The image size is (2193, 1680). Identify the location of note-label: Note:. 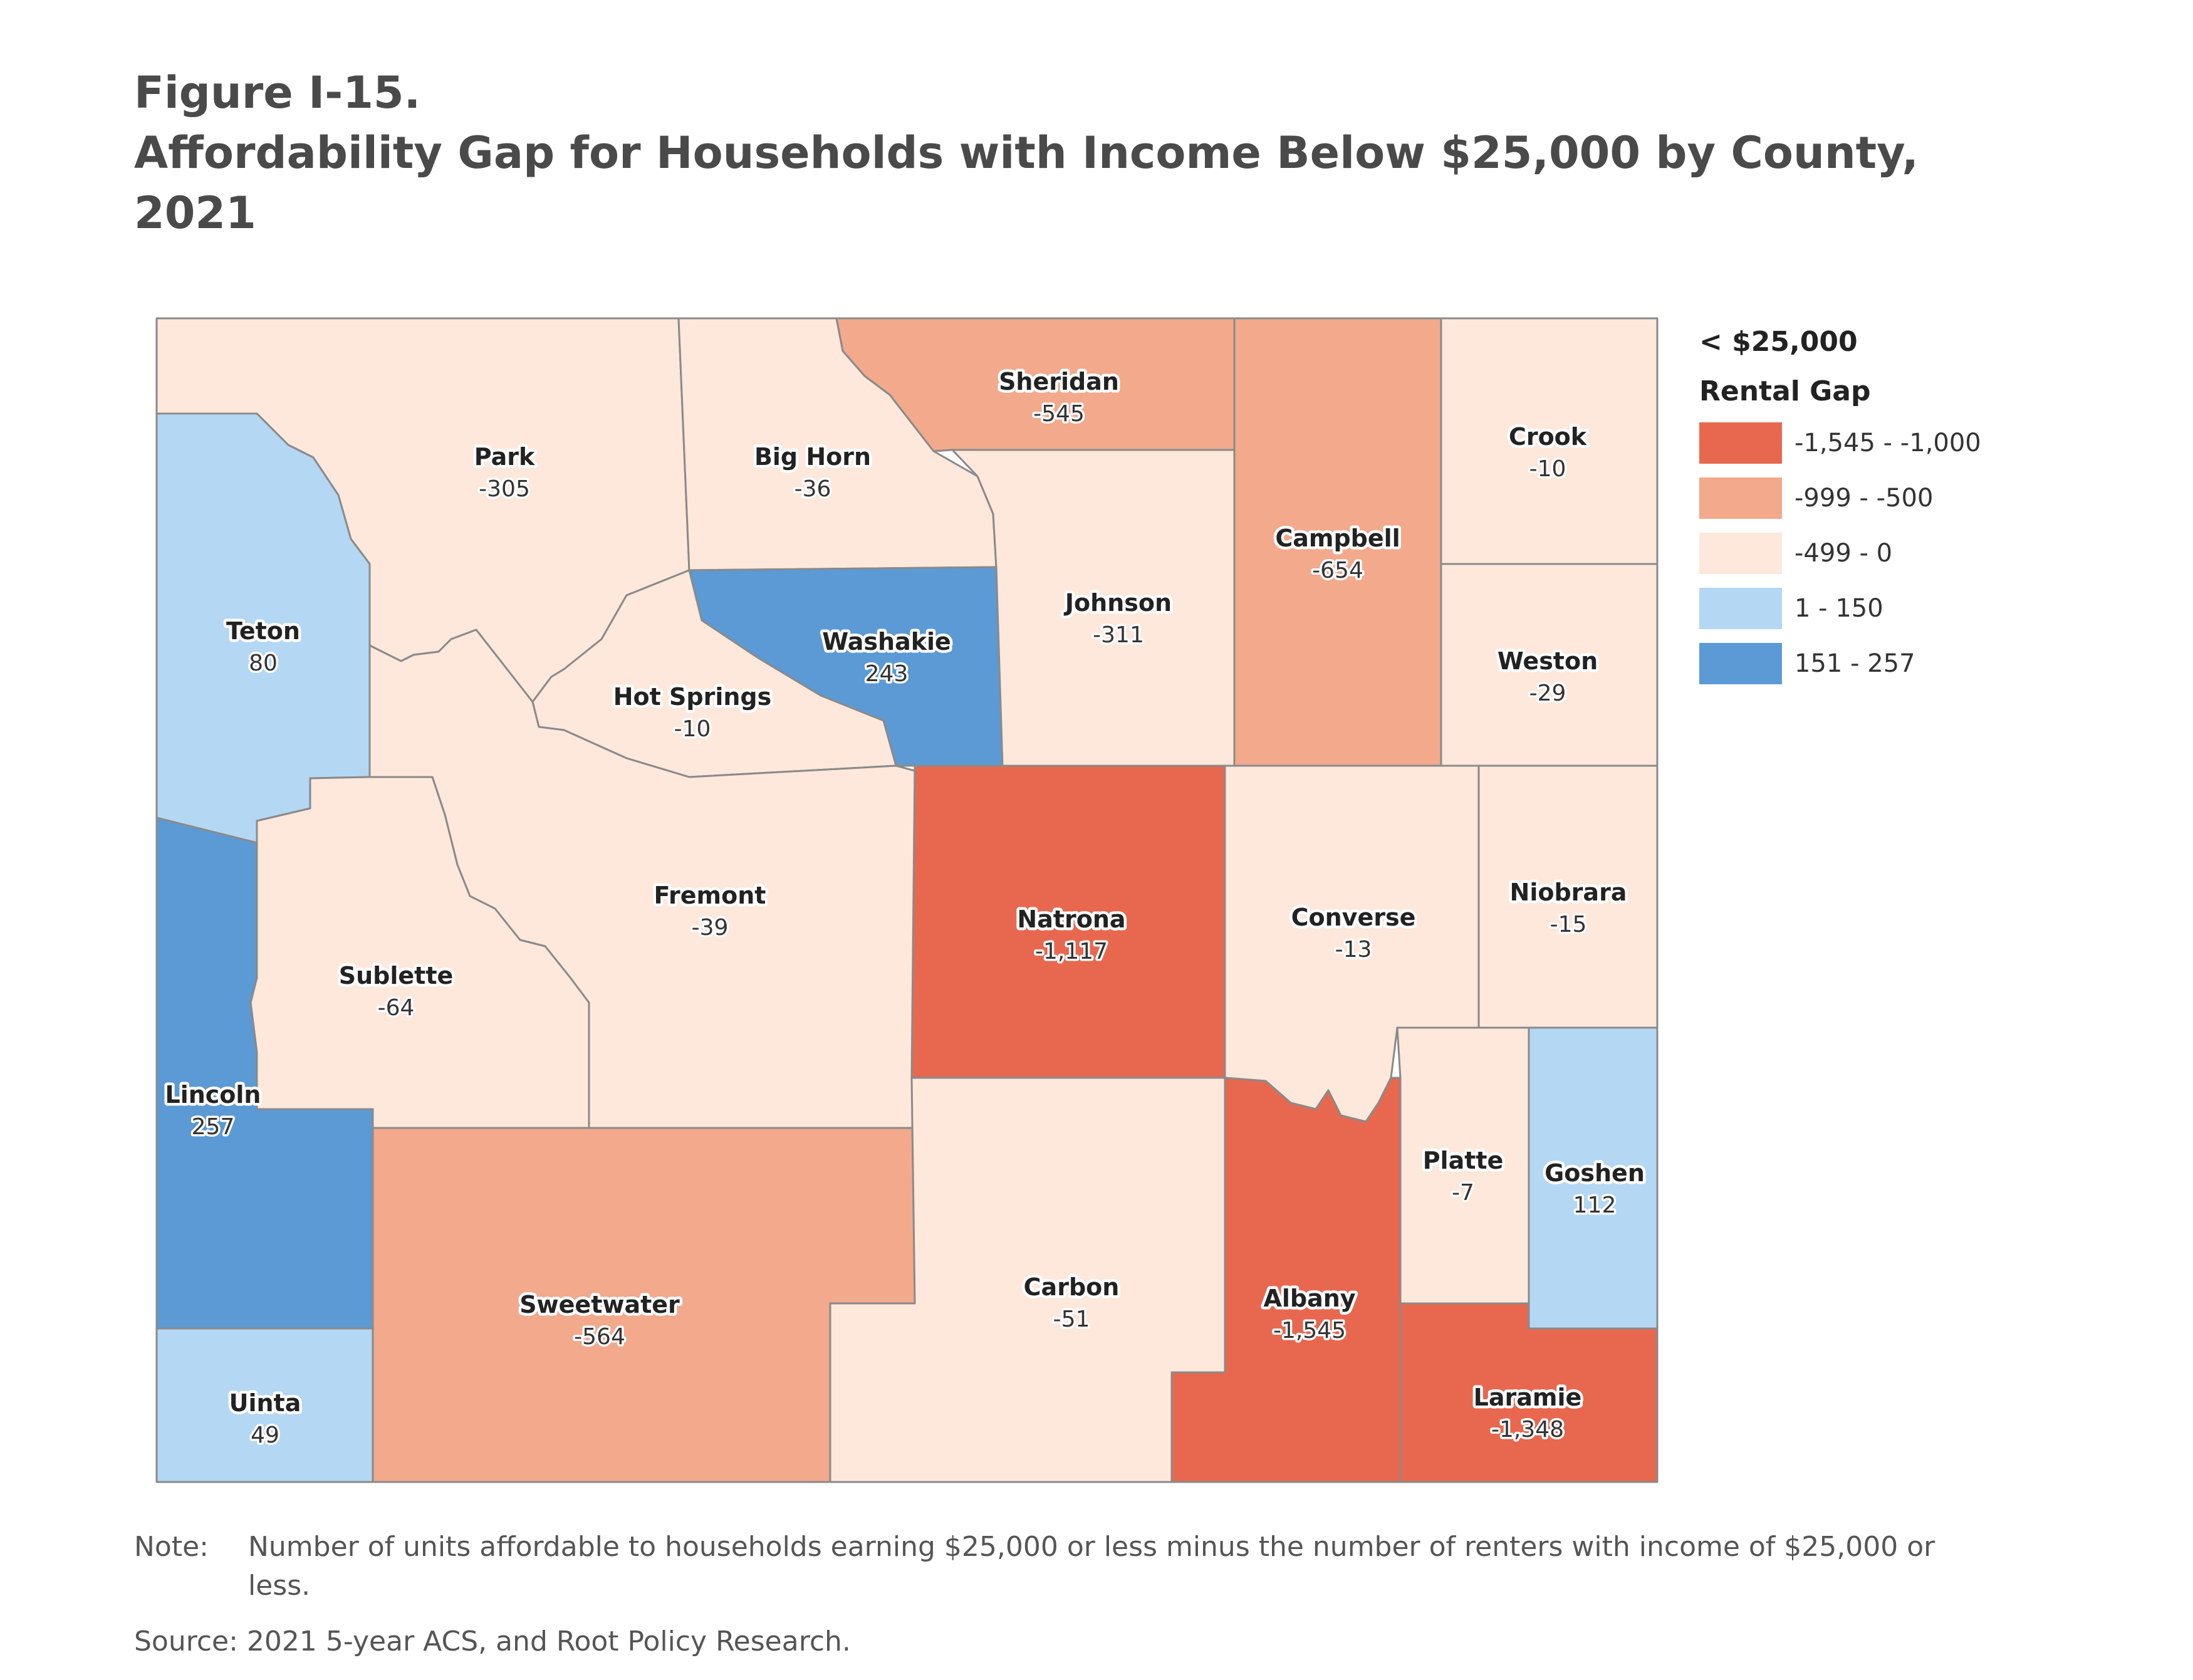
(171, 1547).